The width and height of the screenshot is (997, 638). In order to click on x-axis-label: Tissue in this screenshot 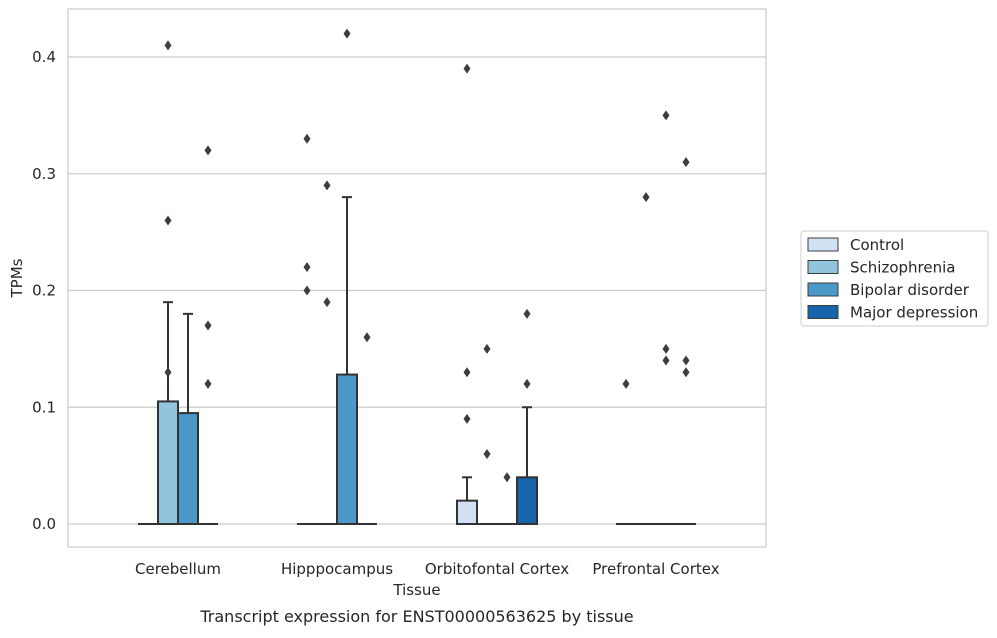, I will do `click(416, 590)`.